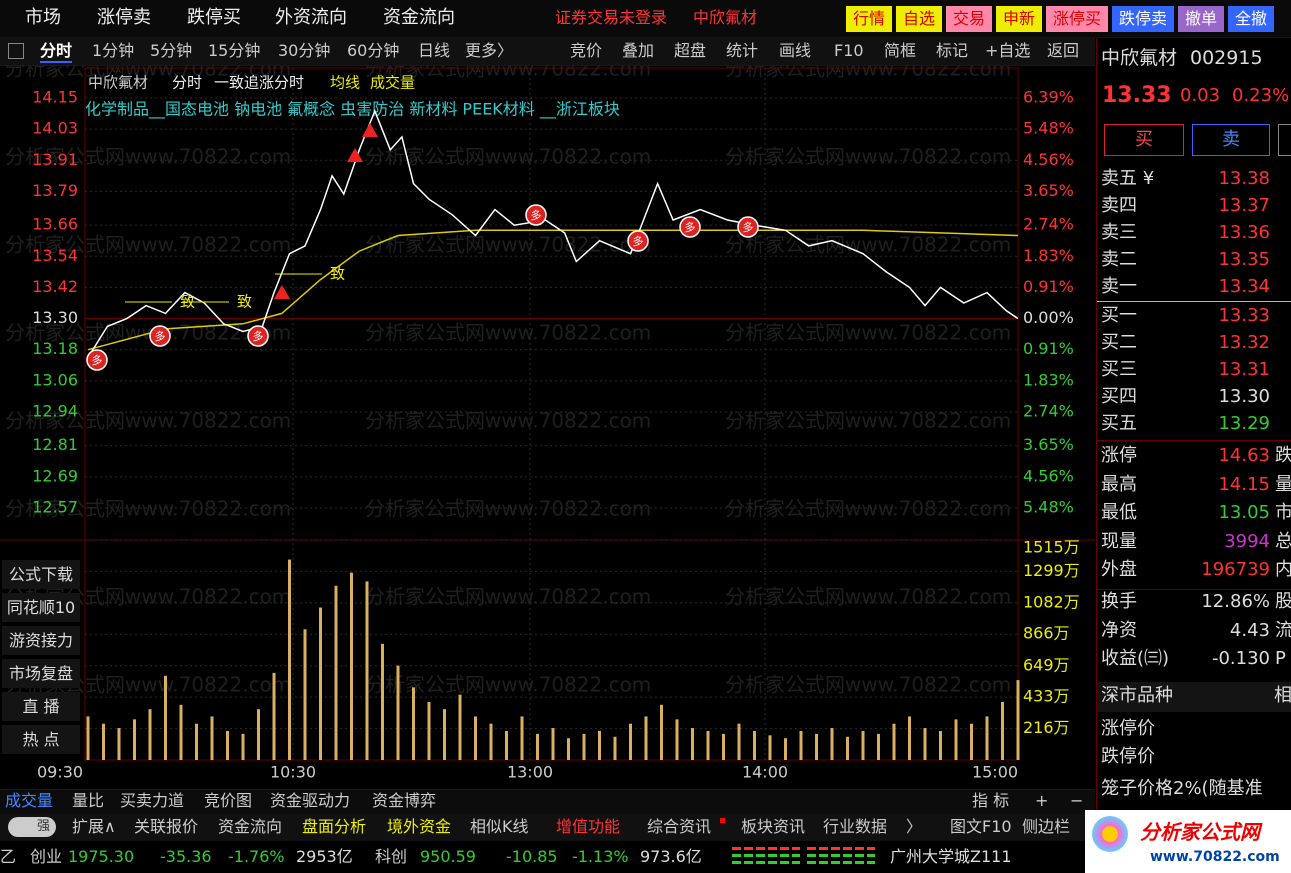 The width and height of the screenshot is (1291, 873). What do you see at coordinates (1251, 19) in the screenshot?
I see `top-button: 全撤` at bounding box center [1251, 19].